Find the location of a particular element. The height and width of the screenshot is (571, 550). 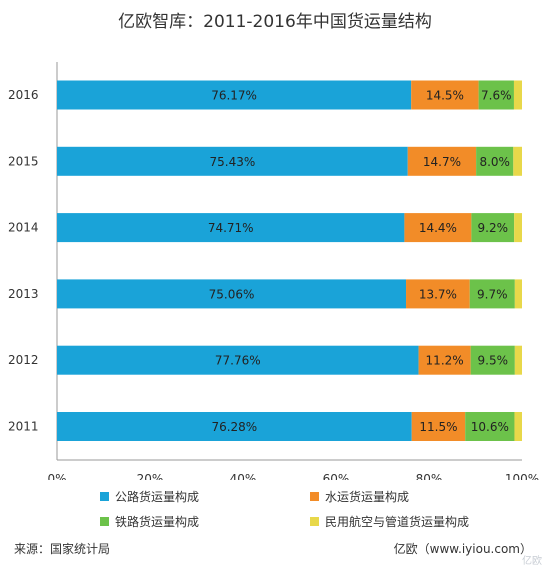

data-label: 11.2% is located at coordinates (445, 361).